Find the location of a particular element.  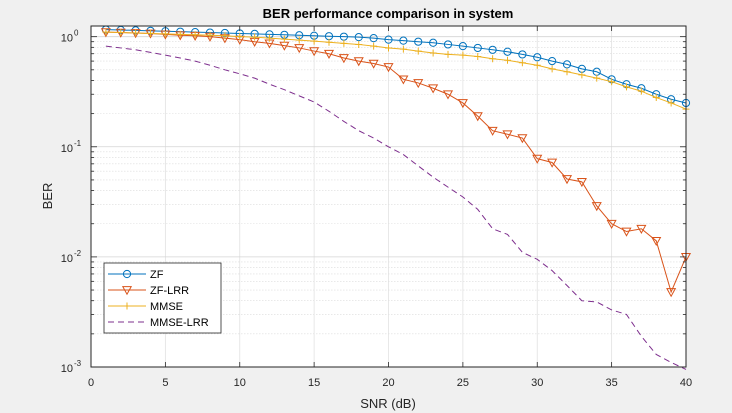

y-tick-exponent: -3 is located at coordinates (78, 363).